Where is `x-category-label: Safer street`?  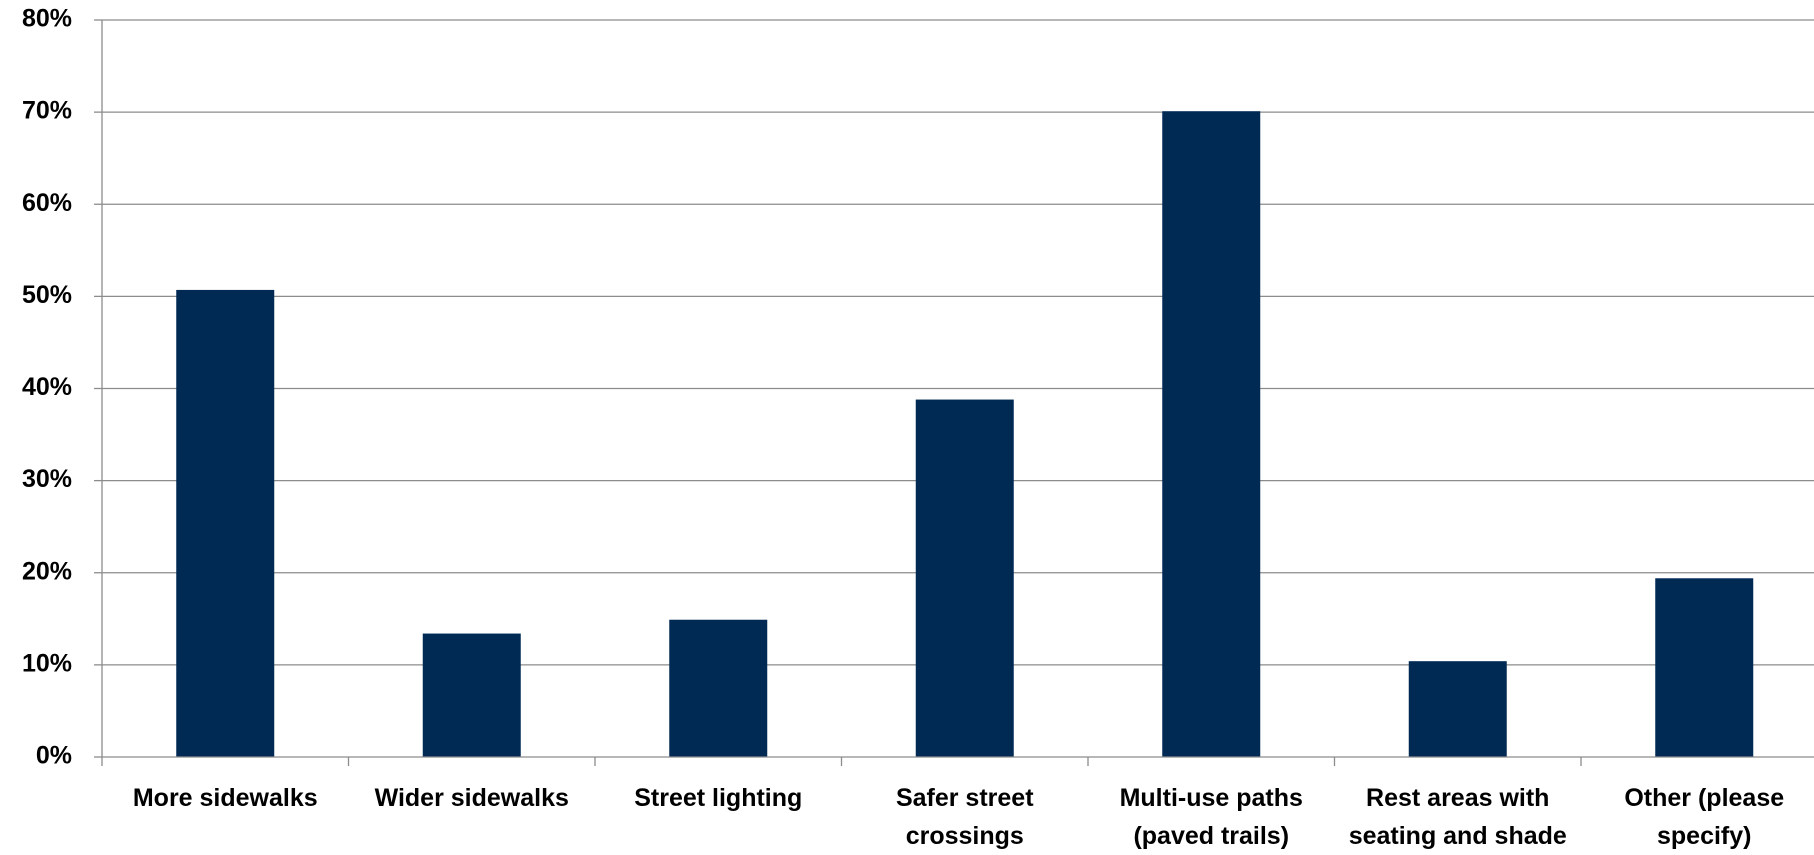
x-category-label: Safer street is located at coordinates (965, 798).